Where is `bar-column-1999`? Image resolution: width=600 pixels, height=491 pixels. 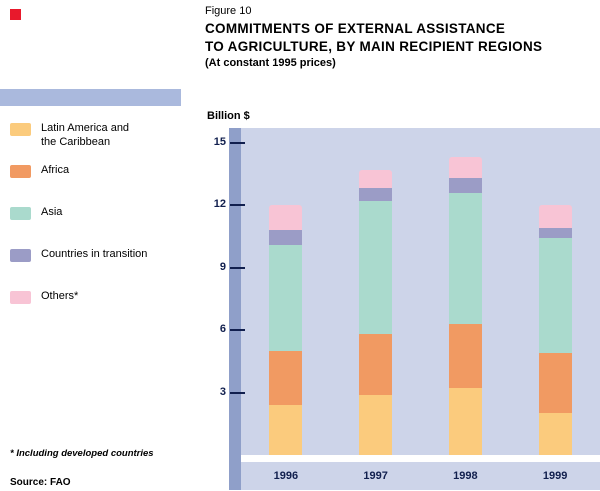 bar-column-1999 is located at coordinates (555, 291).